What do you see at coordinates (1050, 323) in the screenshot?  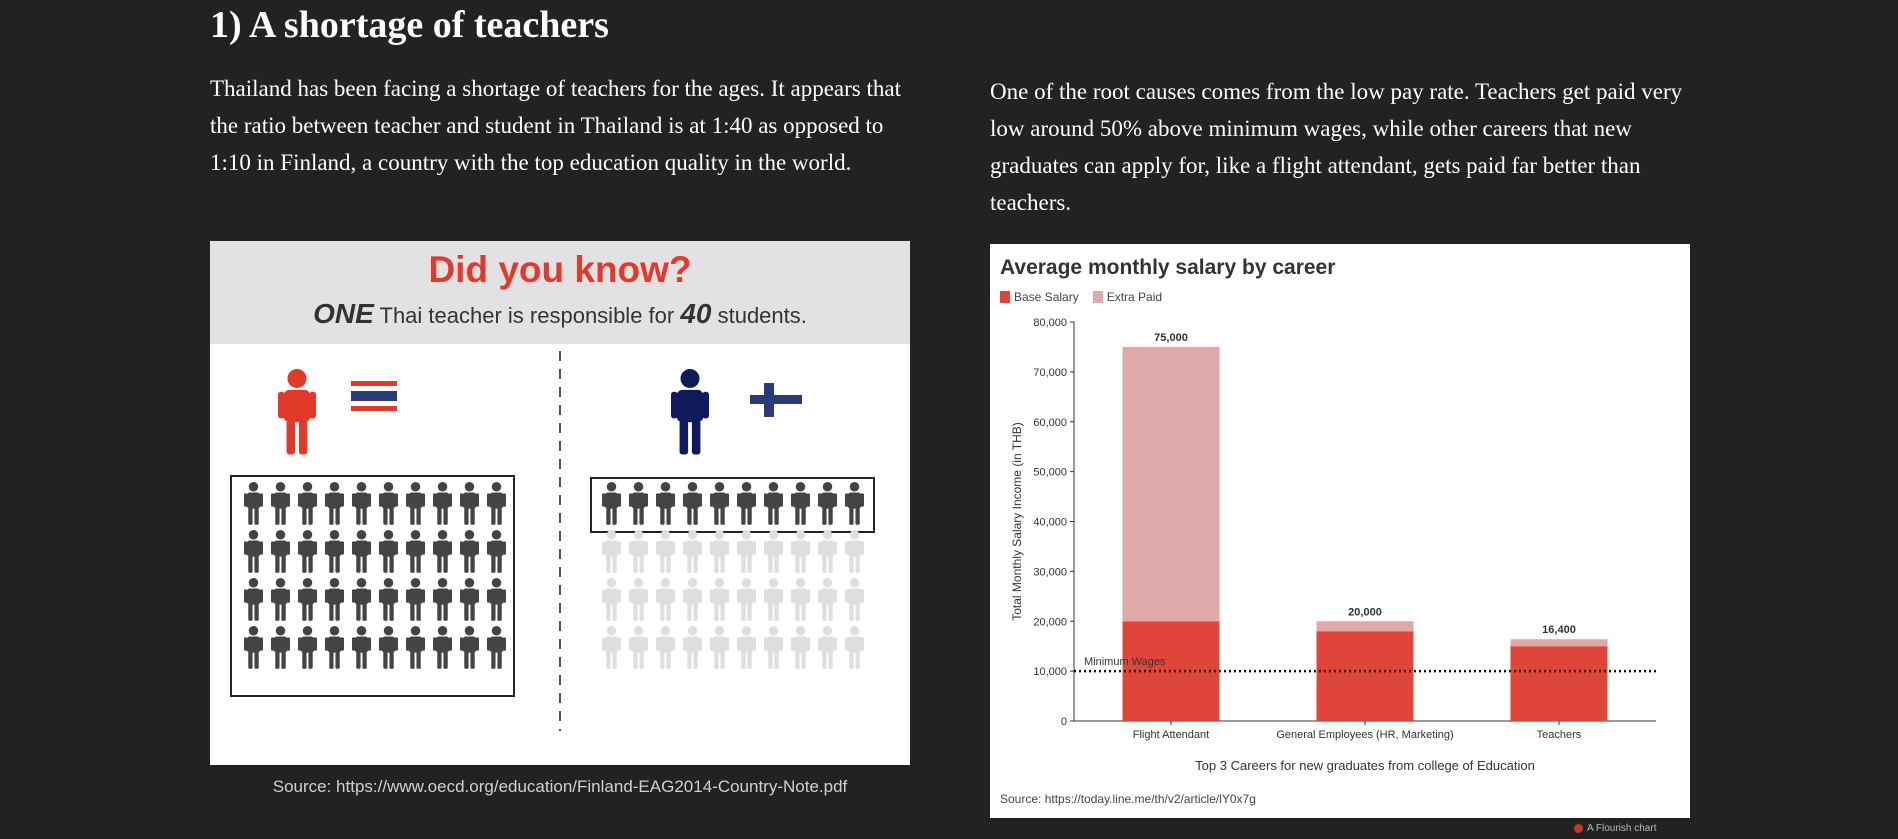 I see `y-tick-label: 80,000` at bounding box center [1050, 323].